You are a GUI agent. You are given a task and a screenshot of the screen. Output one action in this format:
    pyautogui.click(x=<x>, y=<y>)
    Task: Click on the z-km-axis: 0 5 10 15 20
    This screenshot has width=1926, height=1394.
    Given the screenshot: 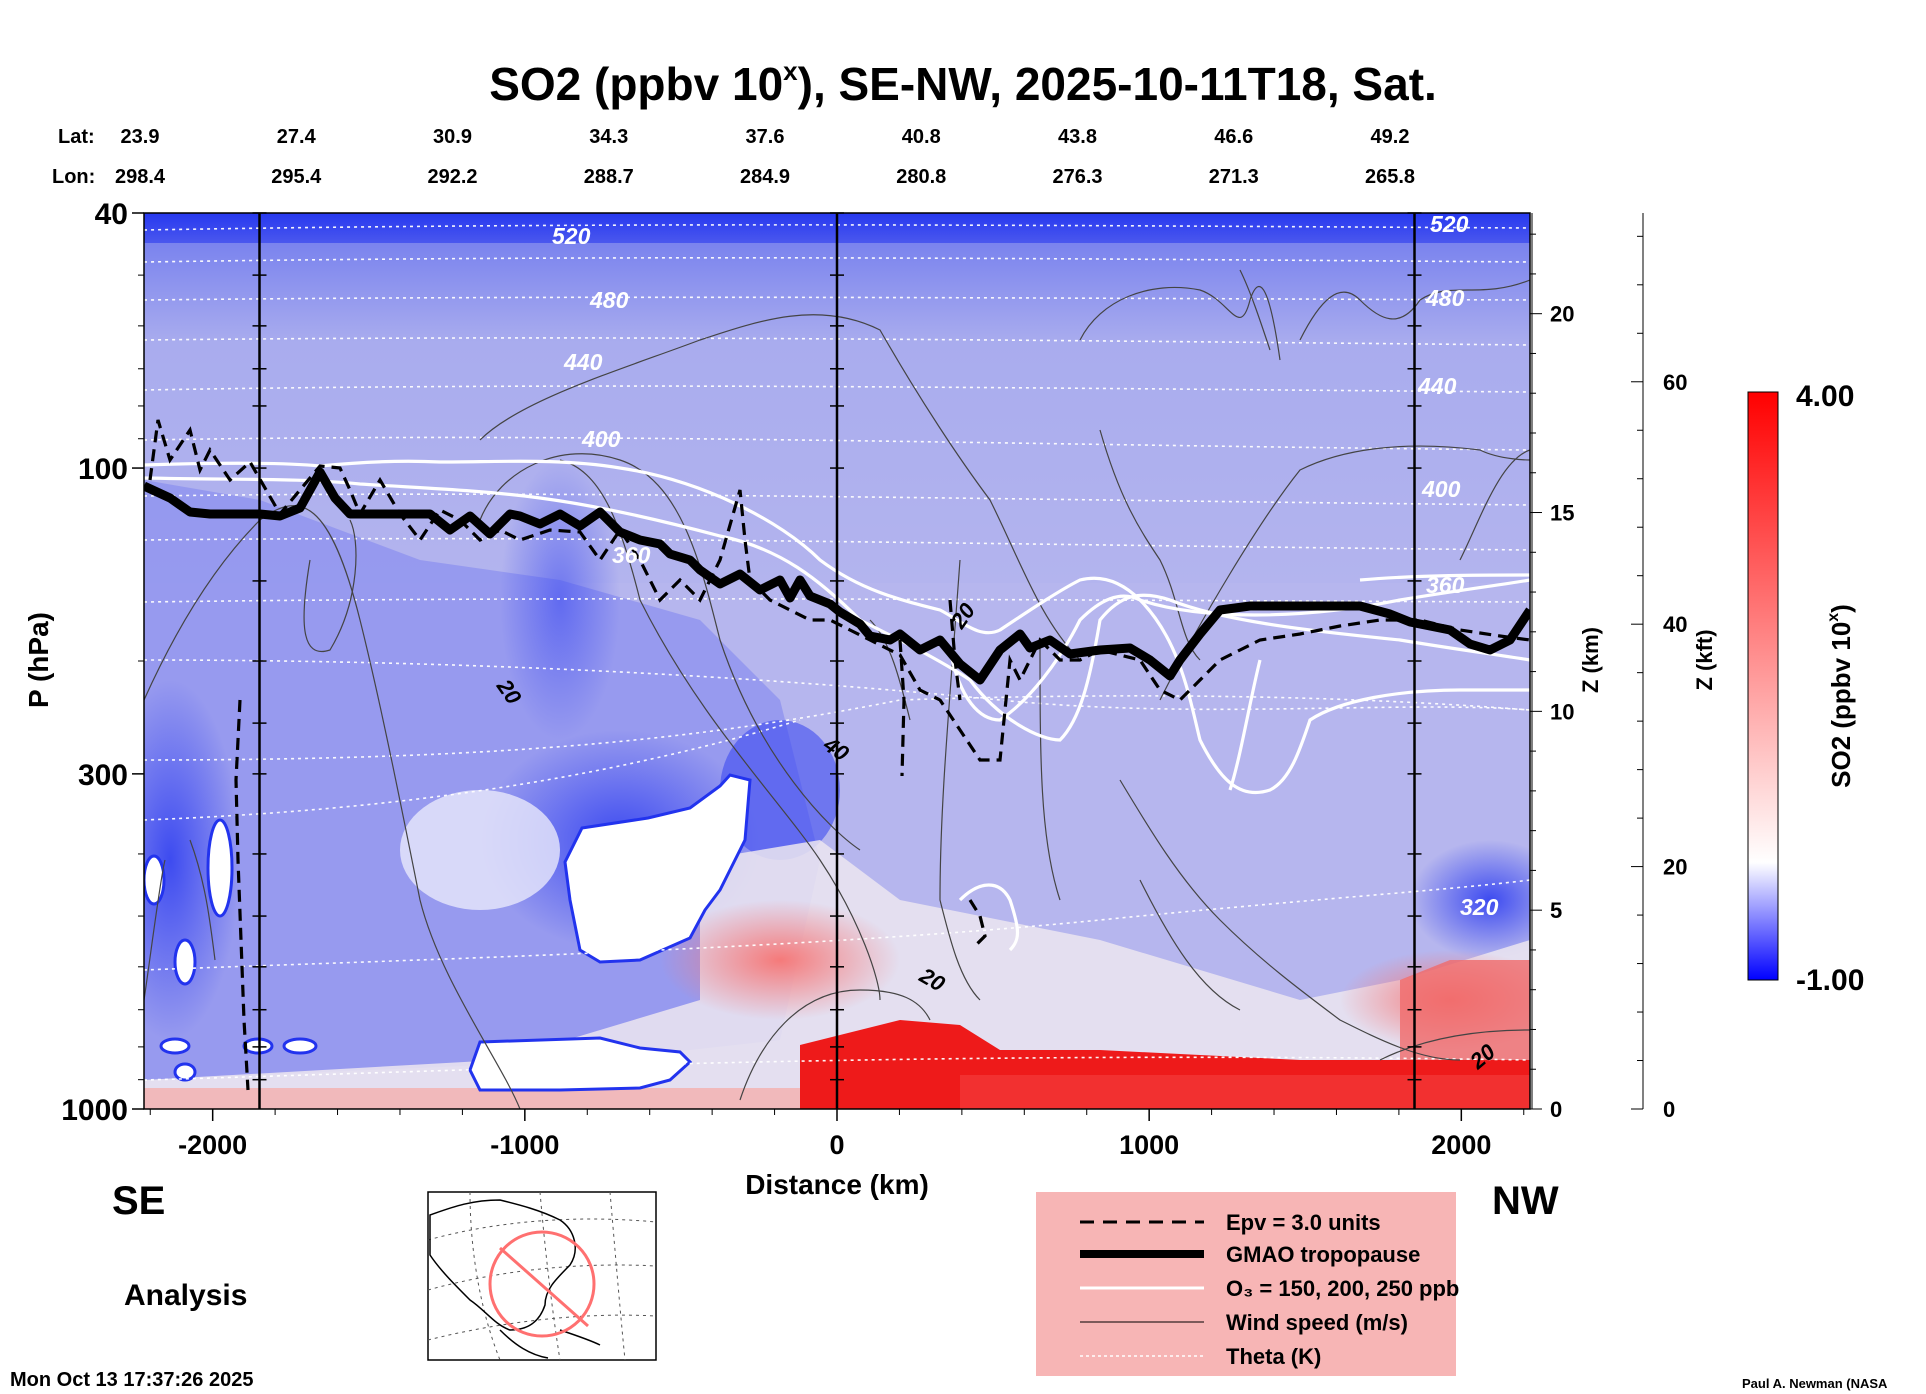 What is the action you would take?
    pyautogui.click(x=1552, y=667)
    